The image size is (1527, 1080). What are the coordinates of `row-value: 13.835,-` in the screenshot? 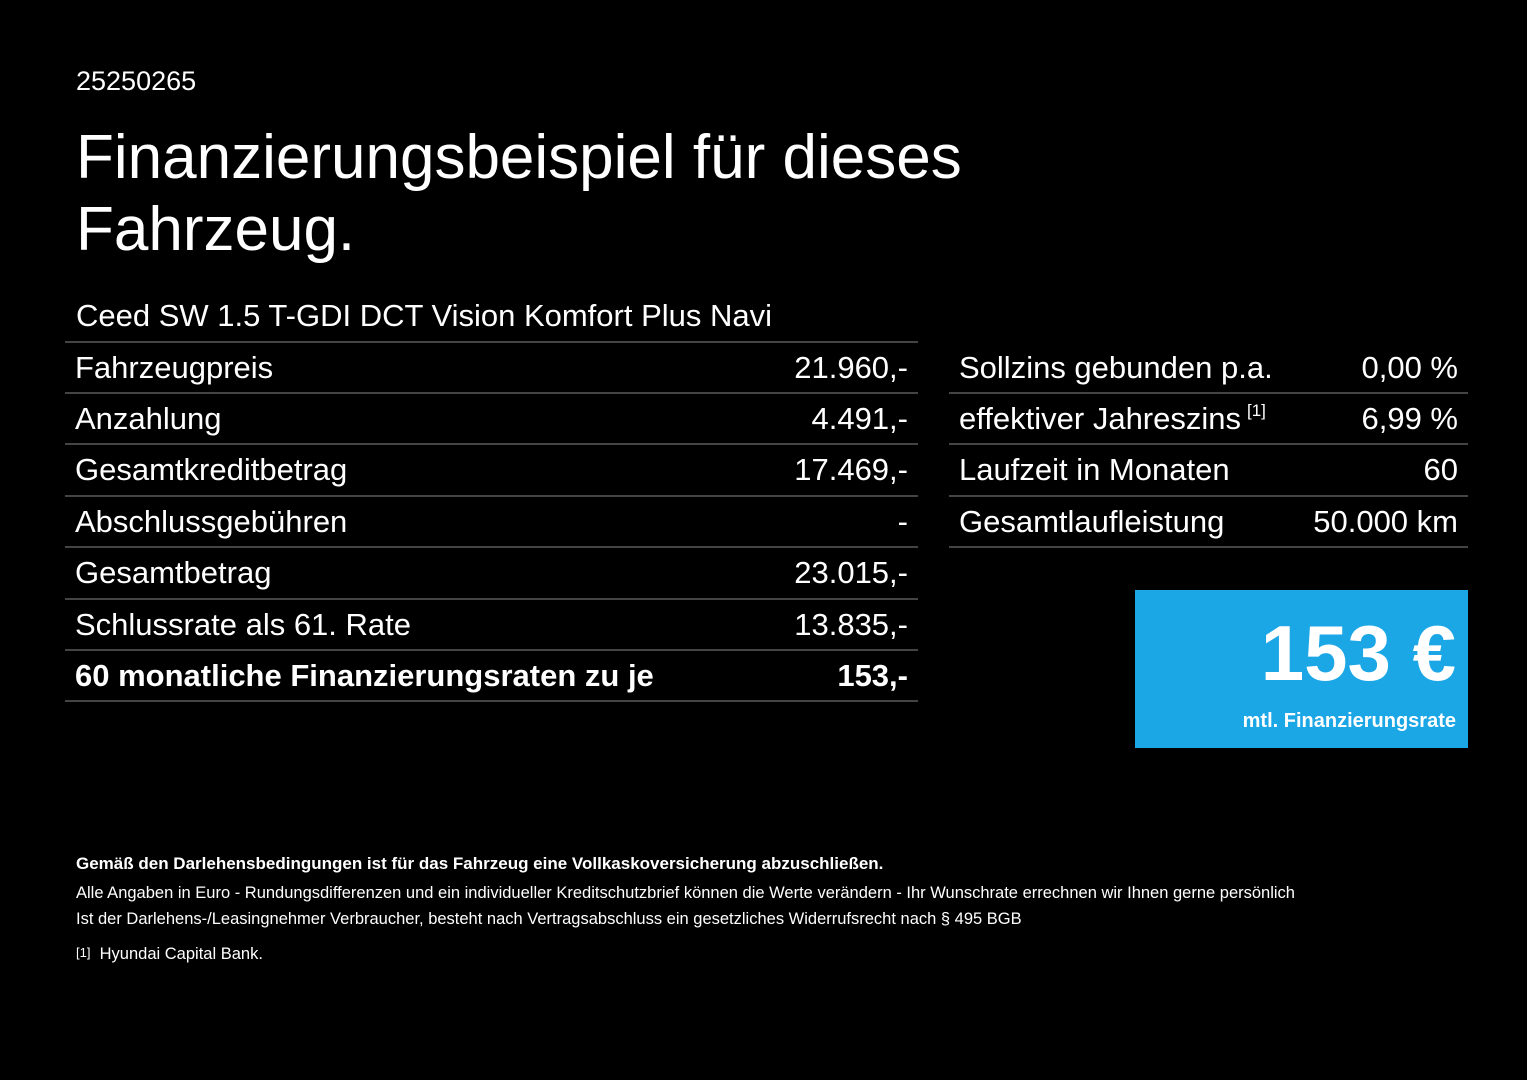 It's located at (851, 624).